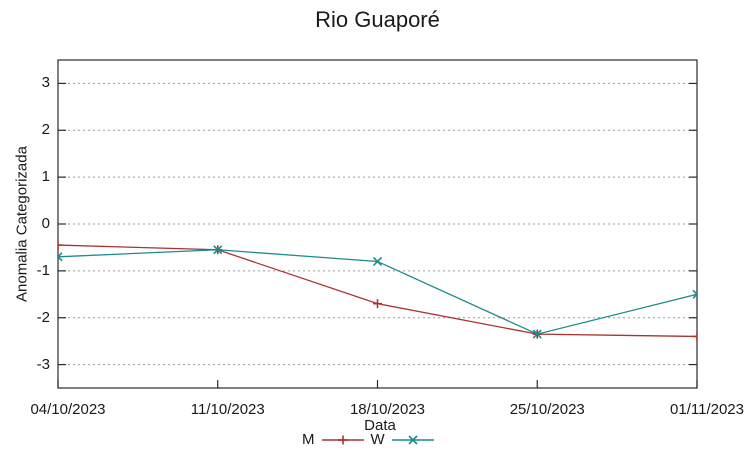  What do you see at coordinates (45, 177) in the screenshot?
I see `y-tick-label: 1` at bounding box center [45, 177].